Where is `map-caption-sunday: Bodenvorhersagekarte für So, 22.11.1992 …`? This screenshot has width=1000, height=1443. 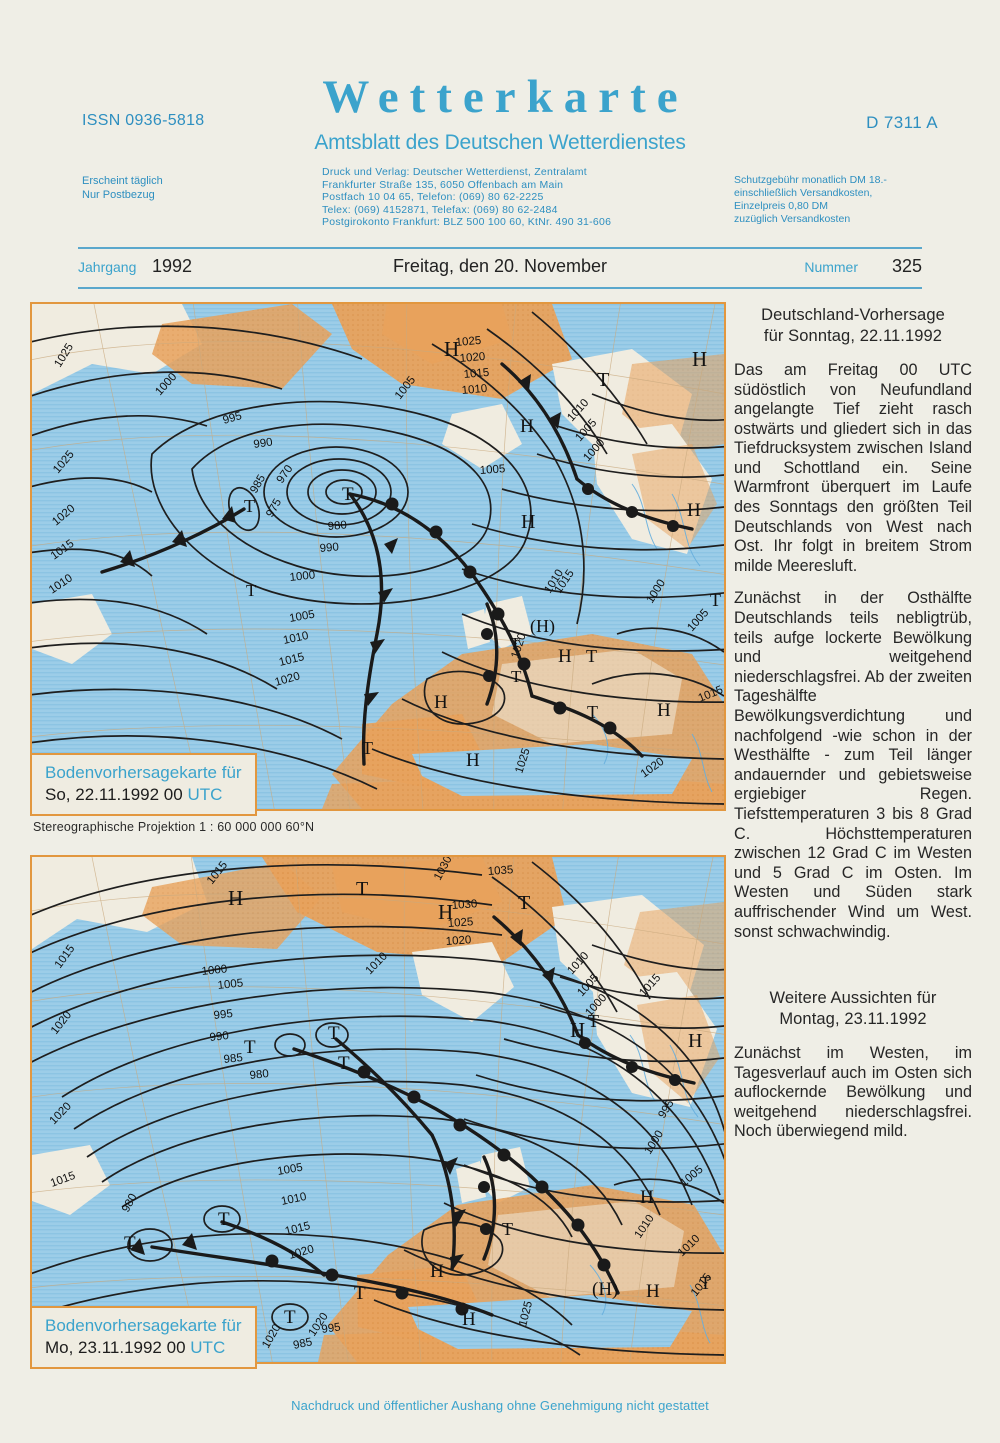
map-caption-sunday: Bodenvorhersagekarte für So, 22.11.1992 … is located at coordinates (143, 784).